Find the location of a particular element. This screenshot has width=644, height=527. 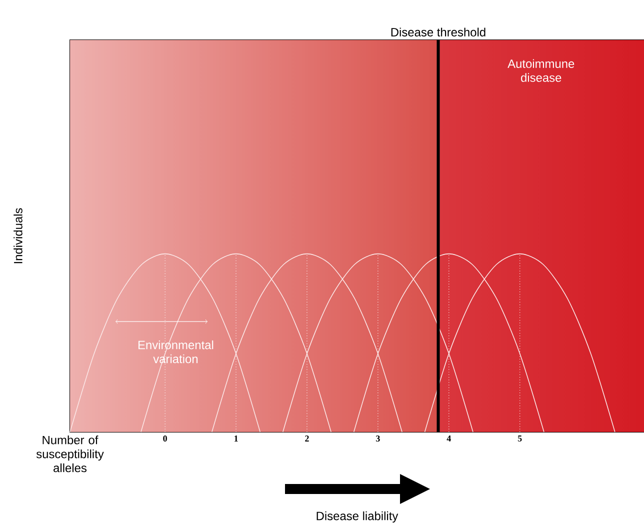

text: Disease liability is located at coordinates (357, 517).